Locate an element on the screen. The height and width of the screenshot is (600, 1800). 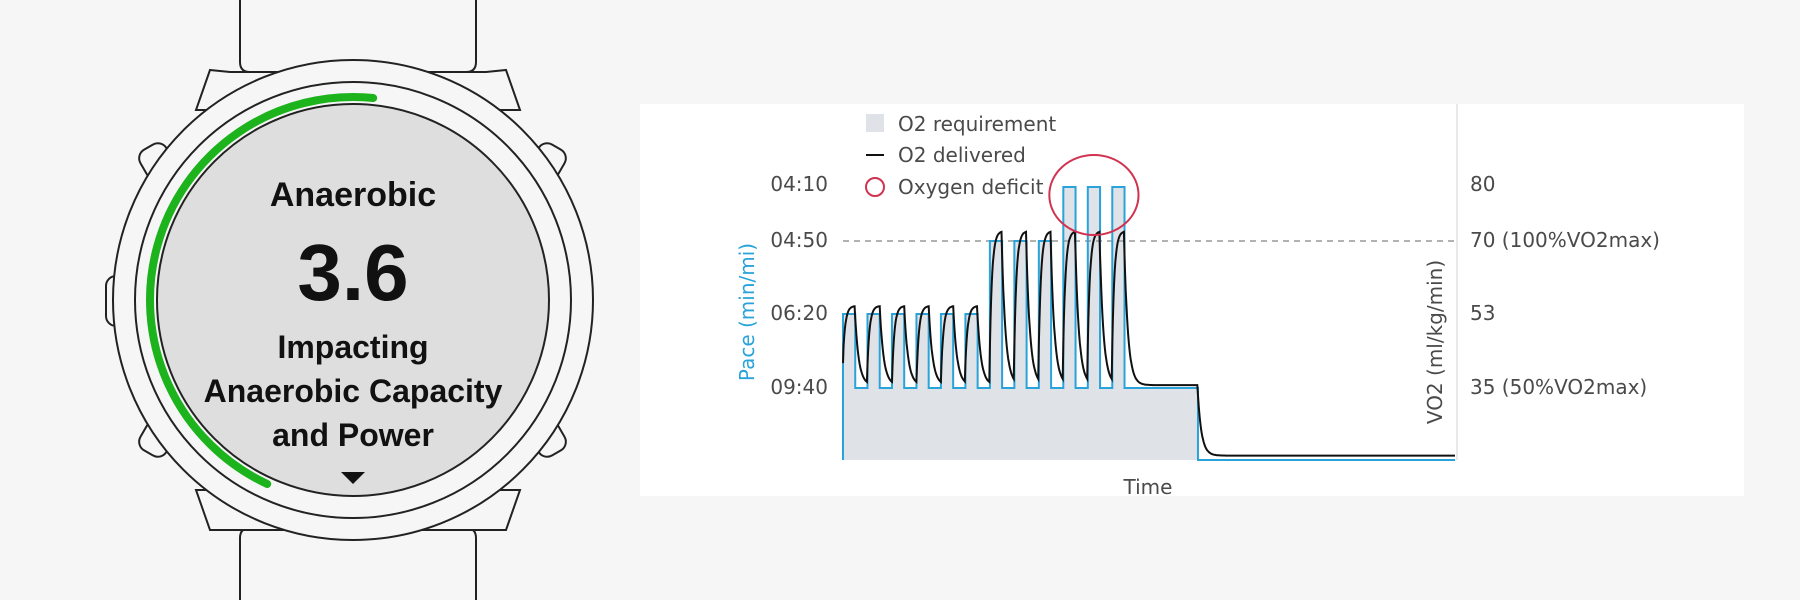
watch-screen is located at coordinates (353, 300).